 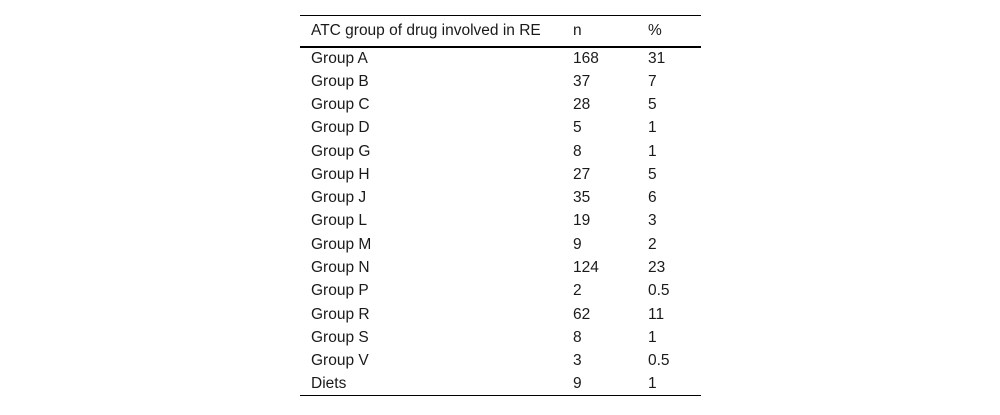 What do you see at coordinates (340, 128) in the screenshot?
I see `group-cell: Group D` at bounding box center [340, 128].